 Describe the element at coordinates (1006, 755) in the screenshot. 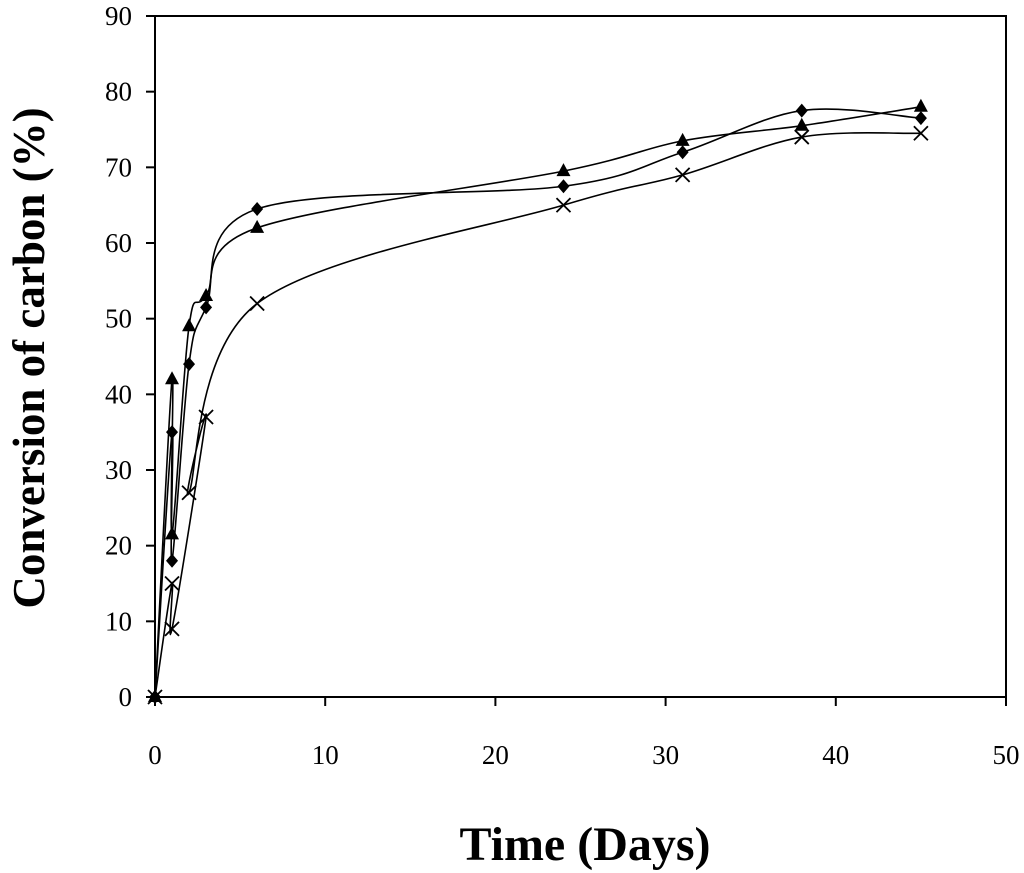

I see `x-tick-label: 50` at that location.